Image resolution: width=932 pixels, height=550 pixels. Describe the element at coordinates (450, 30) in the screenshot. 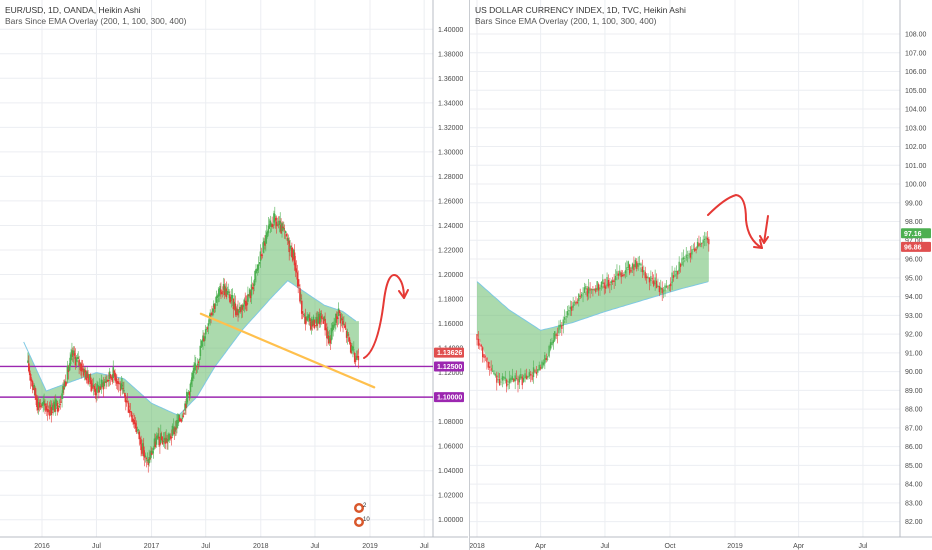

I see `y-tick-label: 1.40000` at that location.